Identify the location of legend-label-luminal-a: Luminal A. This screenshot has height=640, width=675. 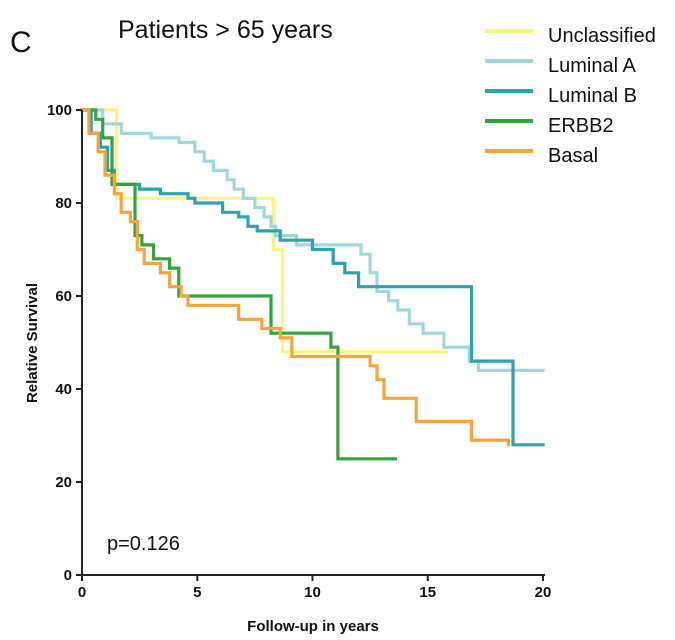
(592, 66).